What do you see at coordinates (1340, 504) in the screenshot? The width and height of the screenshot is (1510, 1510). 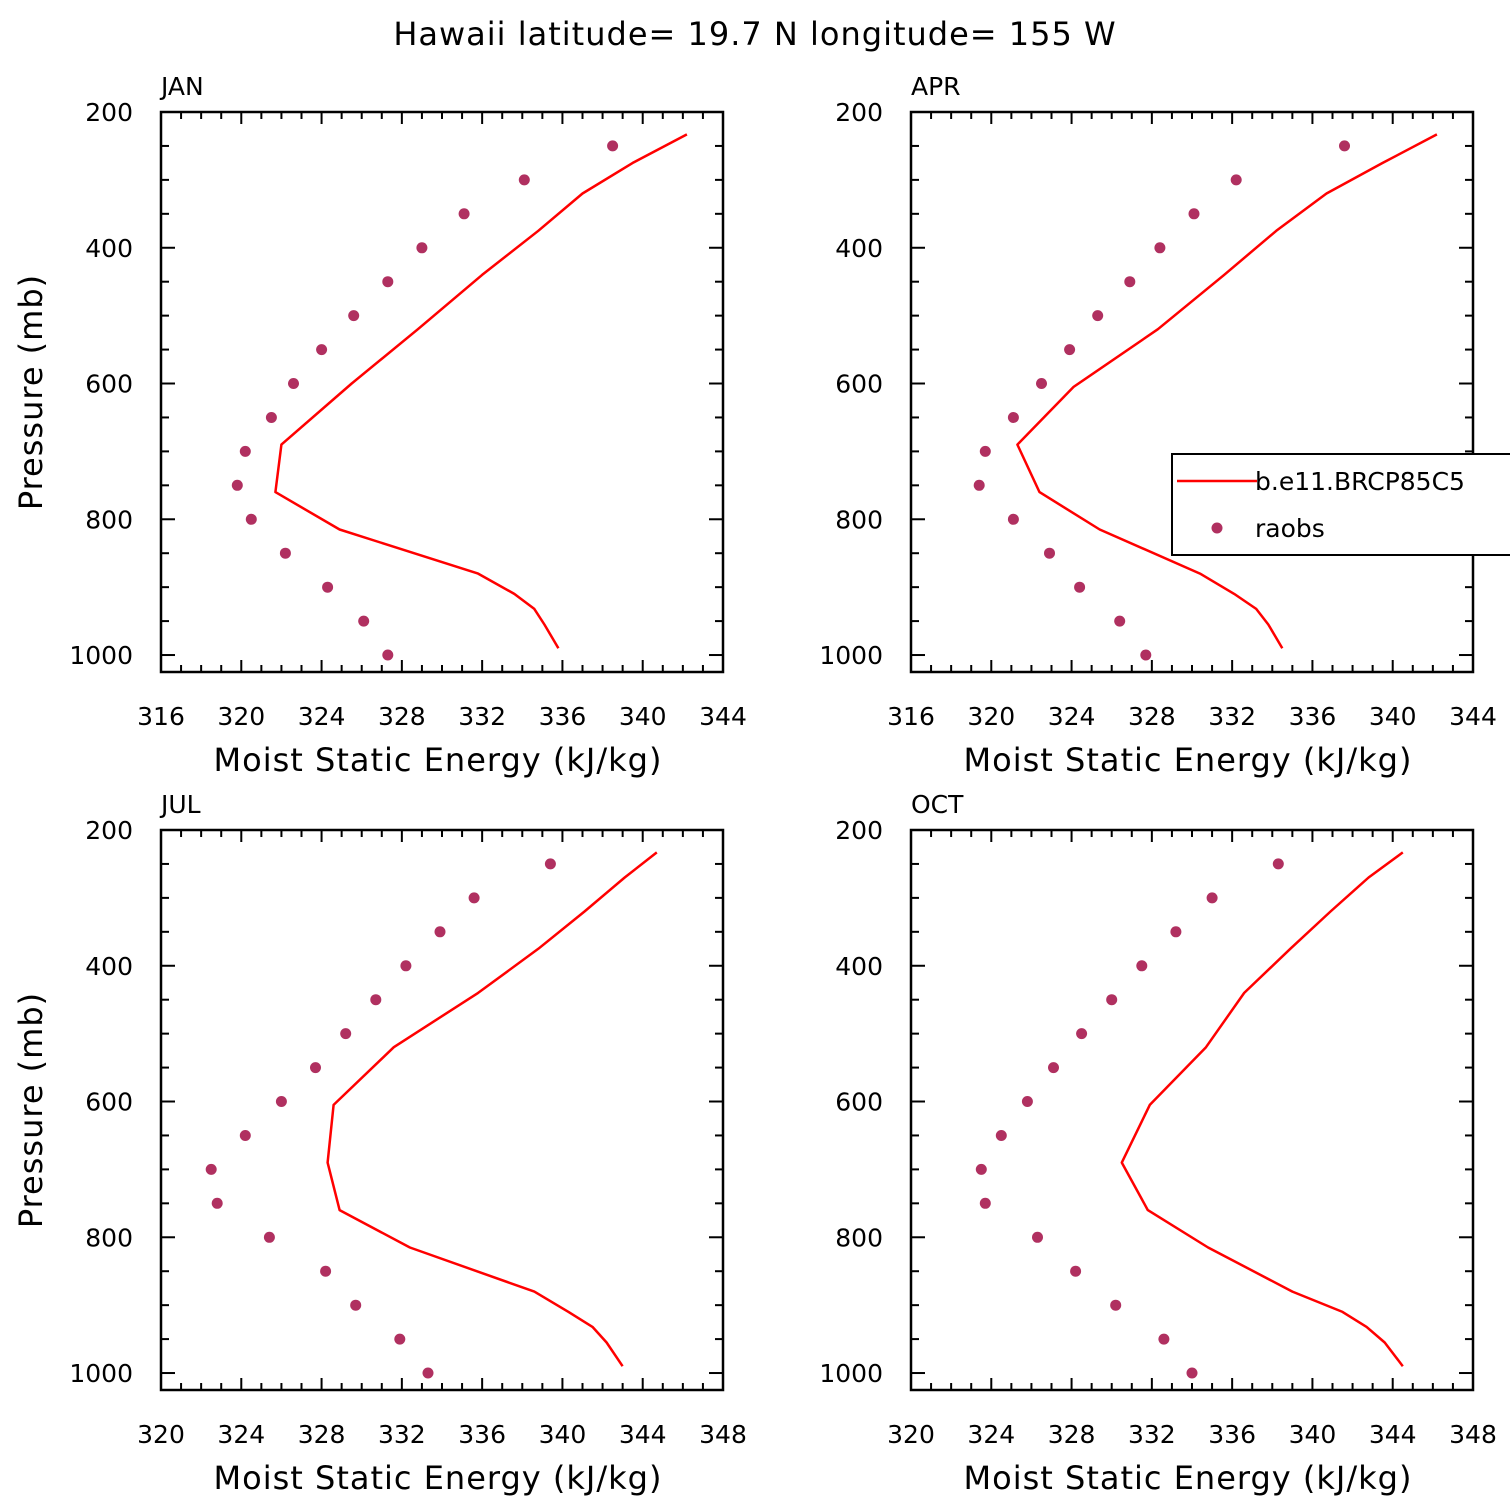 I see `legend-box` at bounding box center [1340, 504].